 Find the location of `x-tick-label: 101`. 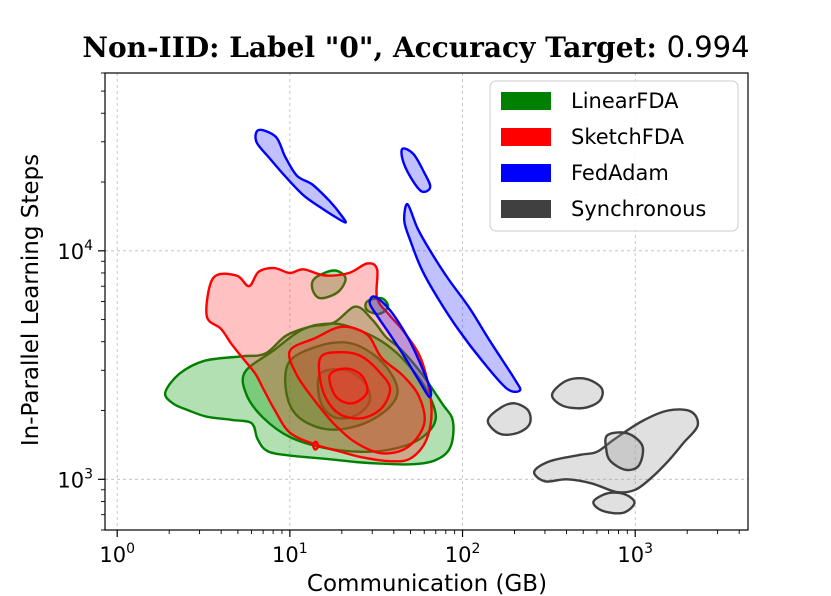

x-tick-label: 101 is located at coordinates (290, 554).